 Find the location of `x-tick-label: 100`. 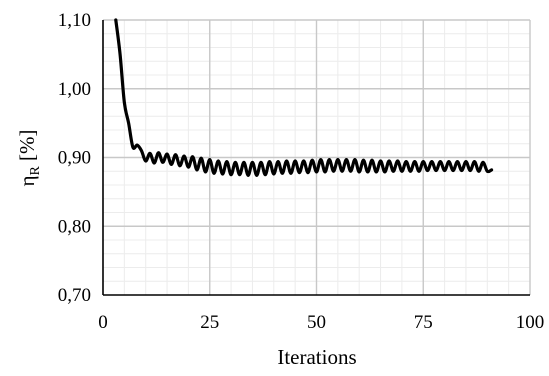

x-tick-label: 100 is located at coordinates (530, 322).